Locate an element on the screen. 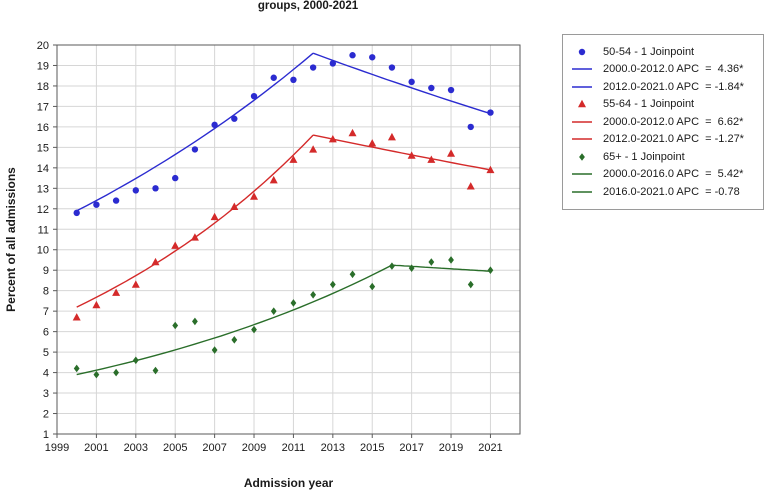 The image size is (767, 493). y-tick-label: 7 is located at coordinates (46, 312).